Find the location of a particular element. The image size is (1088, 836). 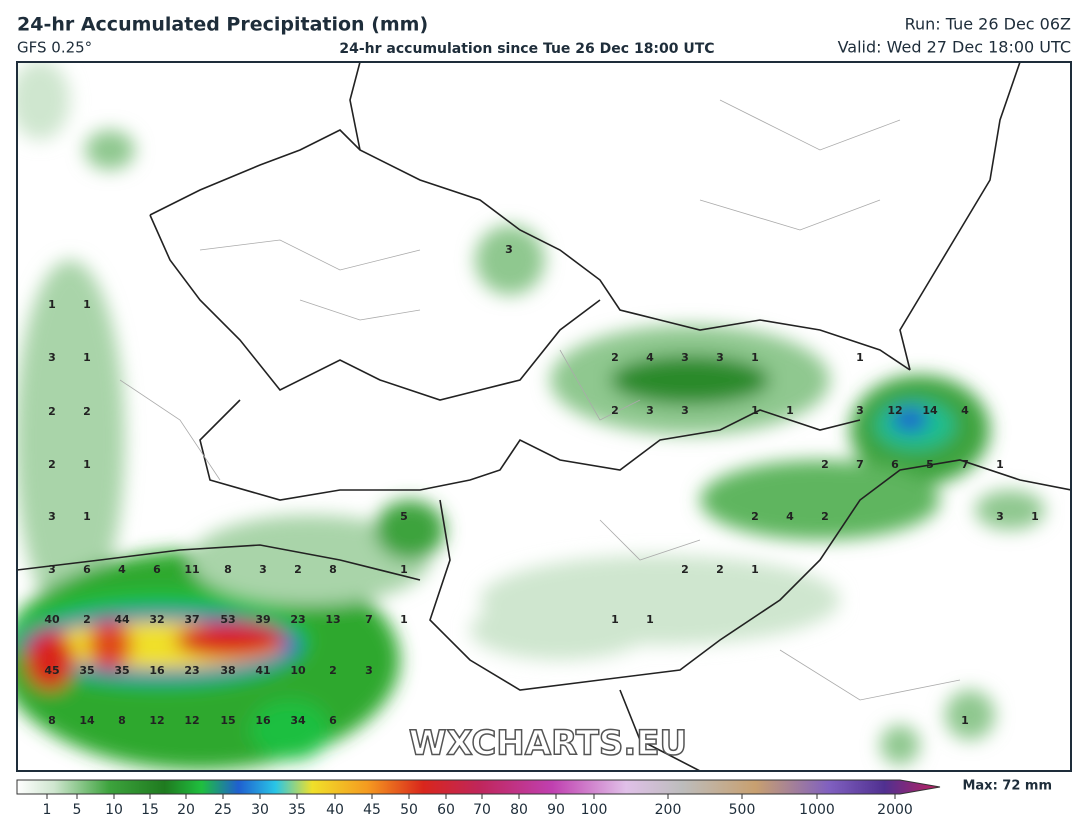

precip-label: 41 is located at coordinates (262, 670).